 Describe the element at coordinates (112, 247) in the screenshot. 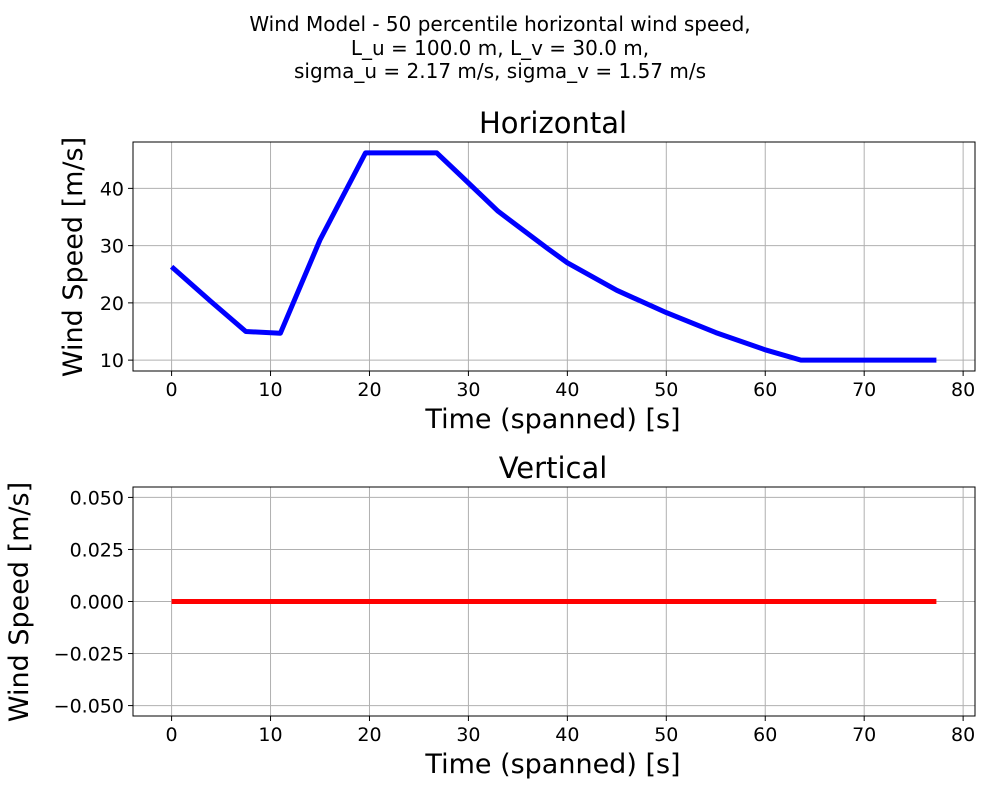

I see `y-tick-label: 30` at that location.